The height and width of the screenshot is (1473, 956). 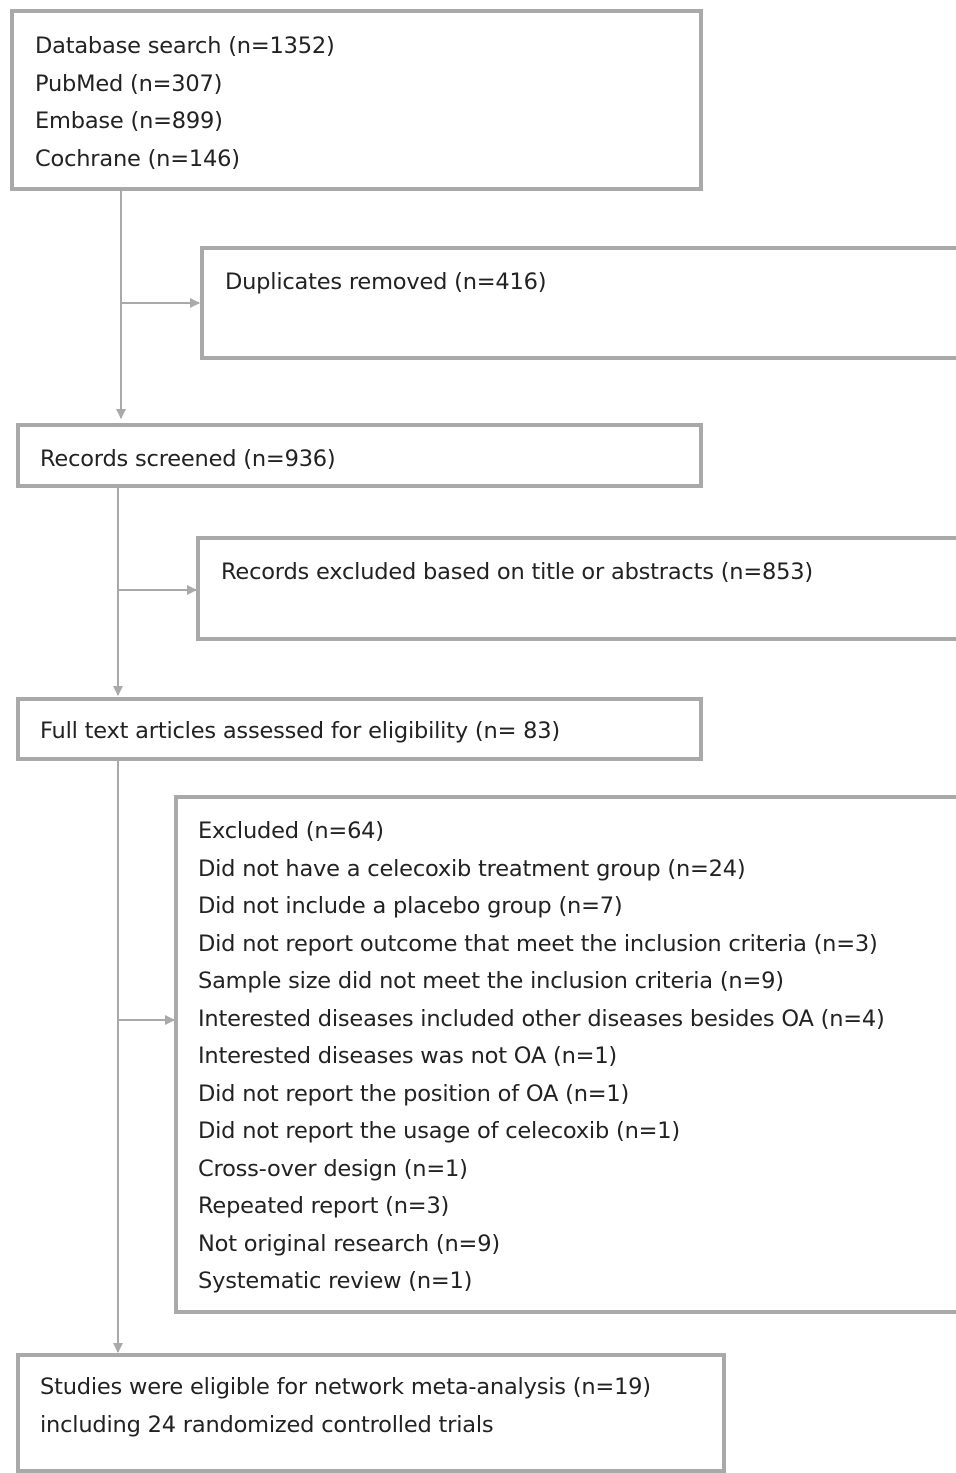 What do you see at coordinates (324, 1206) in the screenshot?
I see `excluded-line: Repeated report (n=3)` at bounding box center [324, 1206].